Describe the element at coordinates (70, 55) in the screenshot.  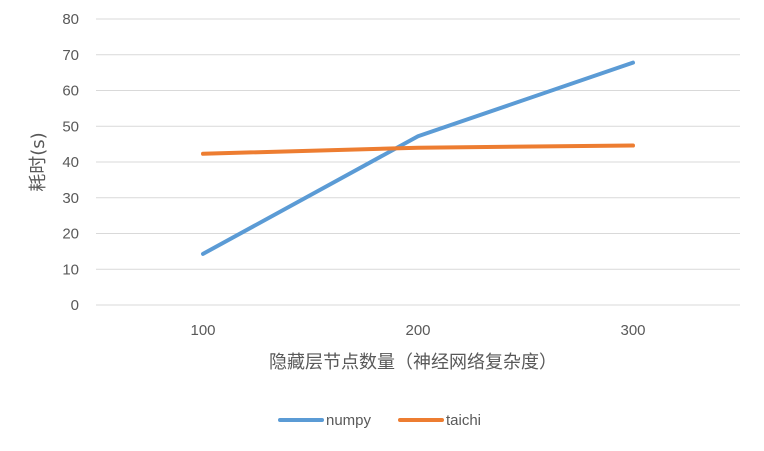
I see `y-tick-label: 70` at that location.